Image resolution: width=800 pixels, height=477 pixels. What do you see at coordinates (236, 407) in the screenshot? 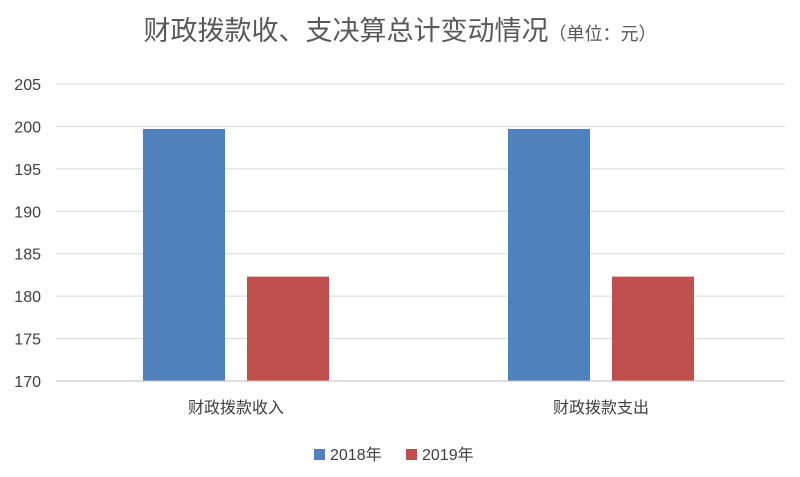
I see `category-label: 财政拨款收入` at bounding box center [236, 407].